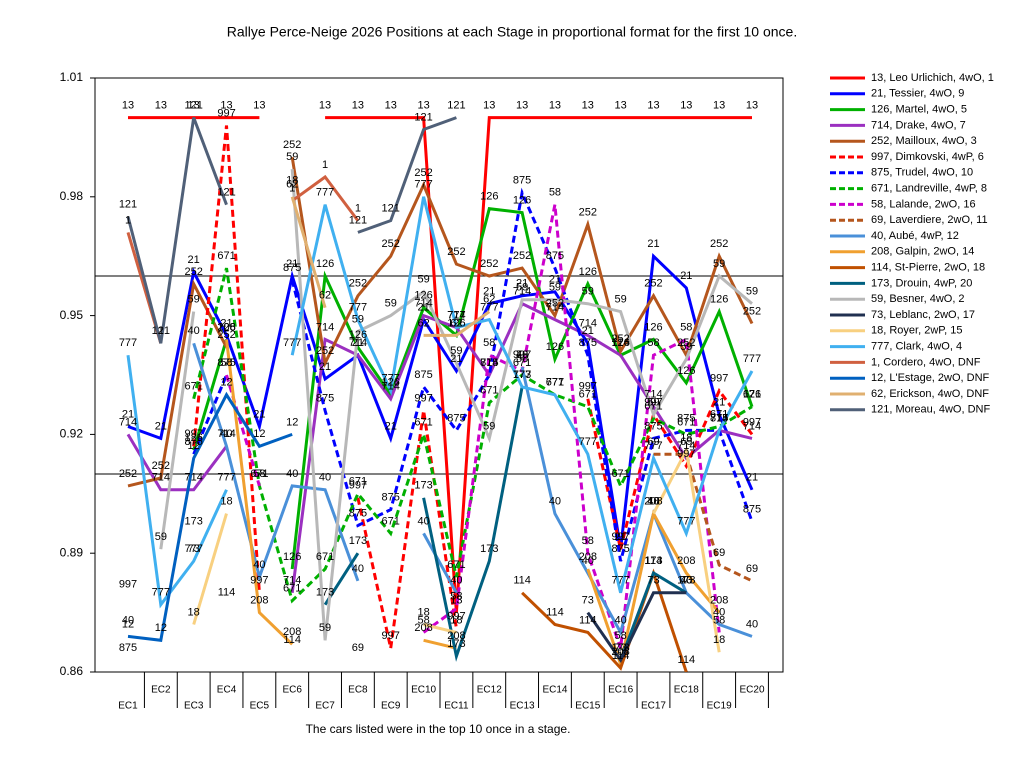 This screenshot has width=1024, height=768. I want to click on legend-label: 671, Landreville, 4wP, 8, so click(929, 189).